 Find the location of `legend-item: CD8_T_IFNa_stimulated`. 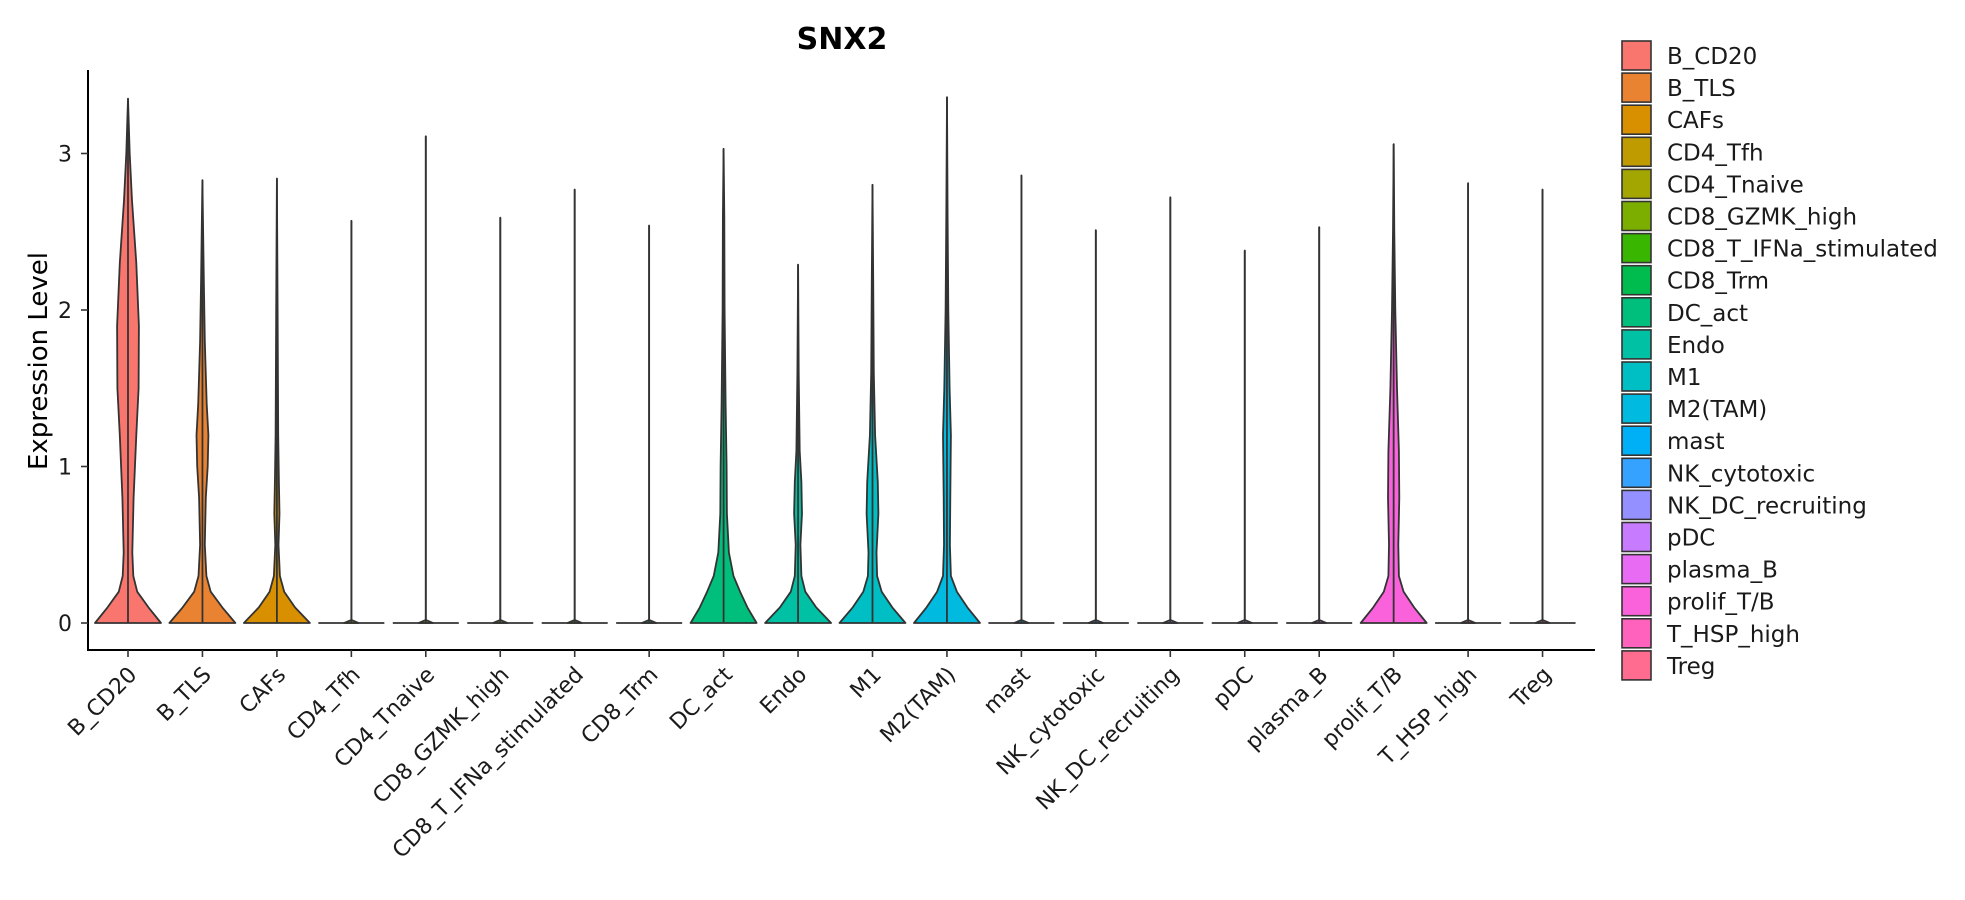

legend-item: CD8_T_IFNa_stimulated is located at coordinates (1779, 248).